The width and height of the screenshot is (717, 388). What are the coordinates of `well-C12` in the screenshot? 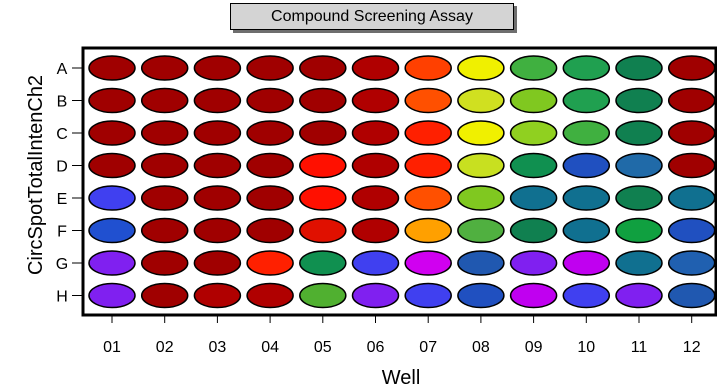 It's located at (691, 133).